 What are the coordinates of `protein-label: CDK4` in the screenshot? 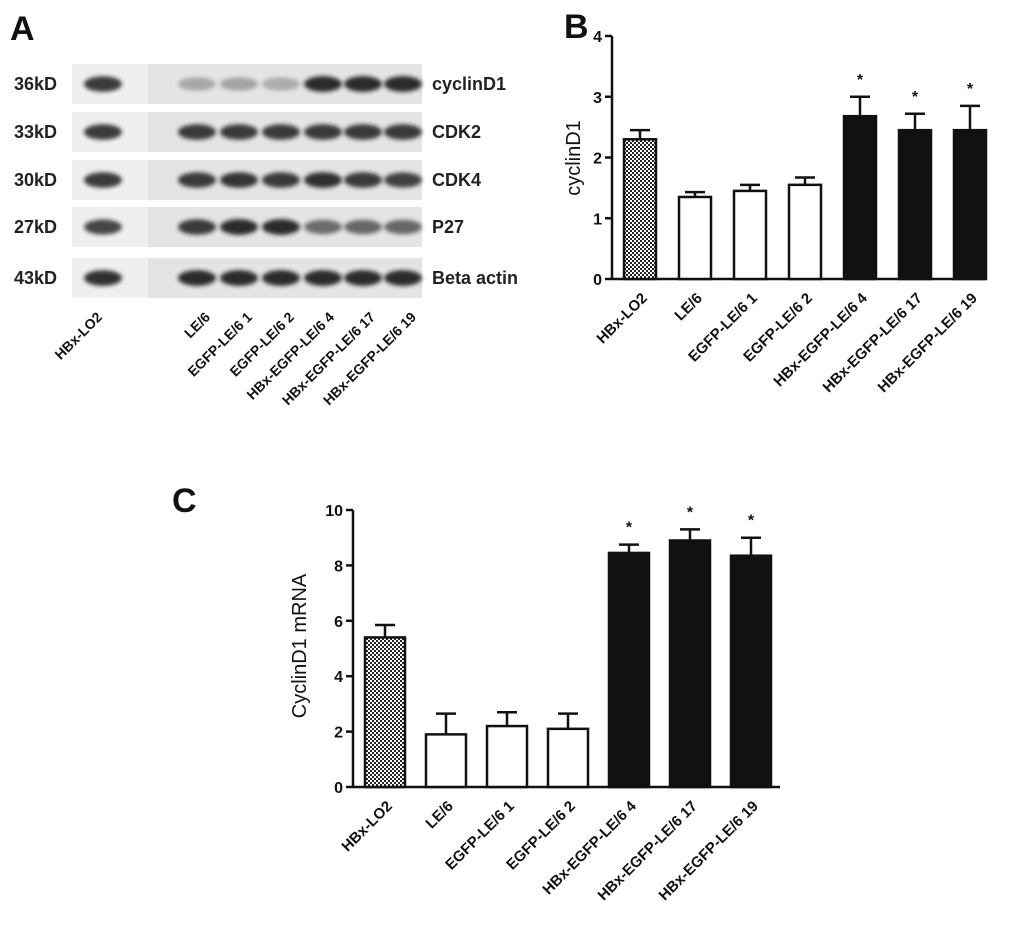 It's located at (456, 180).